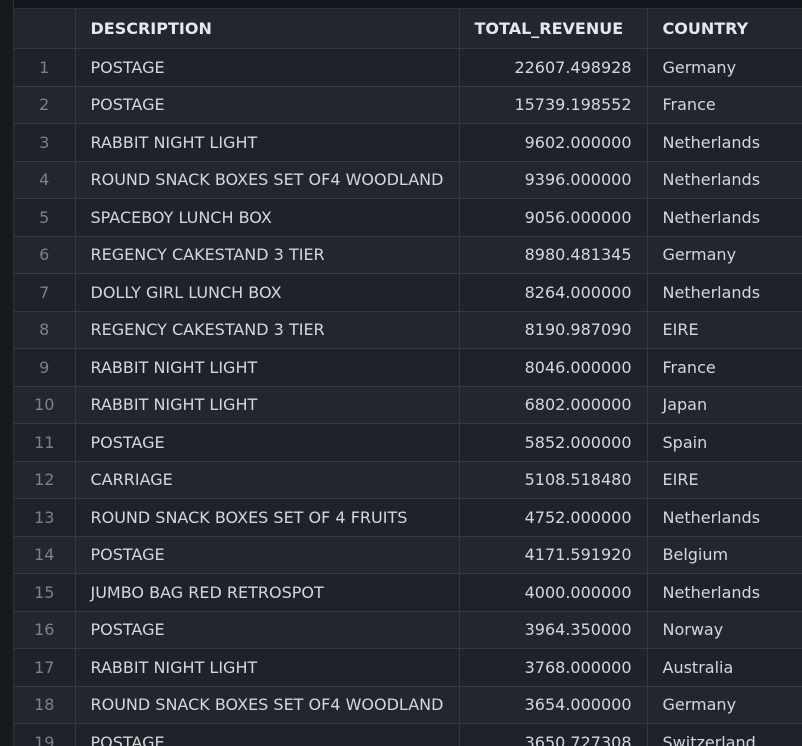 This screenshot has width=802, height=746. What do you see at coordinates (45, 734) in the screenshot?
I see `row-index-cell: 19` at bounding box center [45, 734].